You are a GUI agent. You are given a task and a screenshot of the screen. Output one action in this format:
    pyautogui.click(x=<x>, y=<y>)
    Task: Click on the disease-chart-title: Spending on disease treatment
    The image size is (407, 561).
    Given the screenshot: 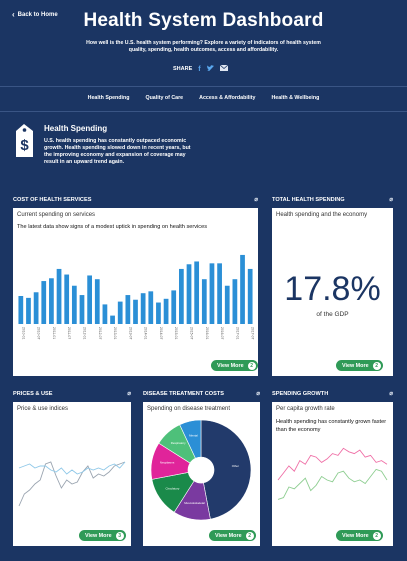 What is the action you would take?
    pyautogui.click(x=189, y=409)
    